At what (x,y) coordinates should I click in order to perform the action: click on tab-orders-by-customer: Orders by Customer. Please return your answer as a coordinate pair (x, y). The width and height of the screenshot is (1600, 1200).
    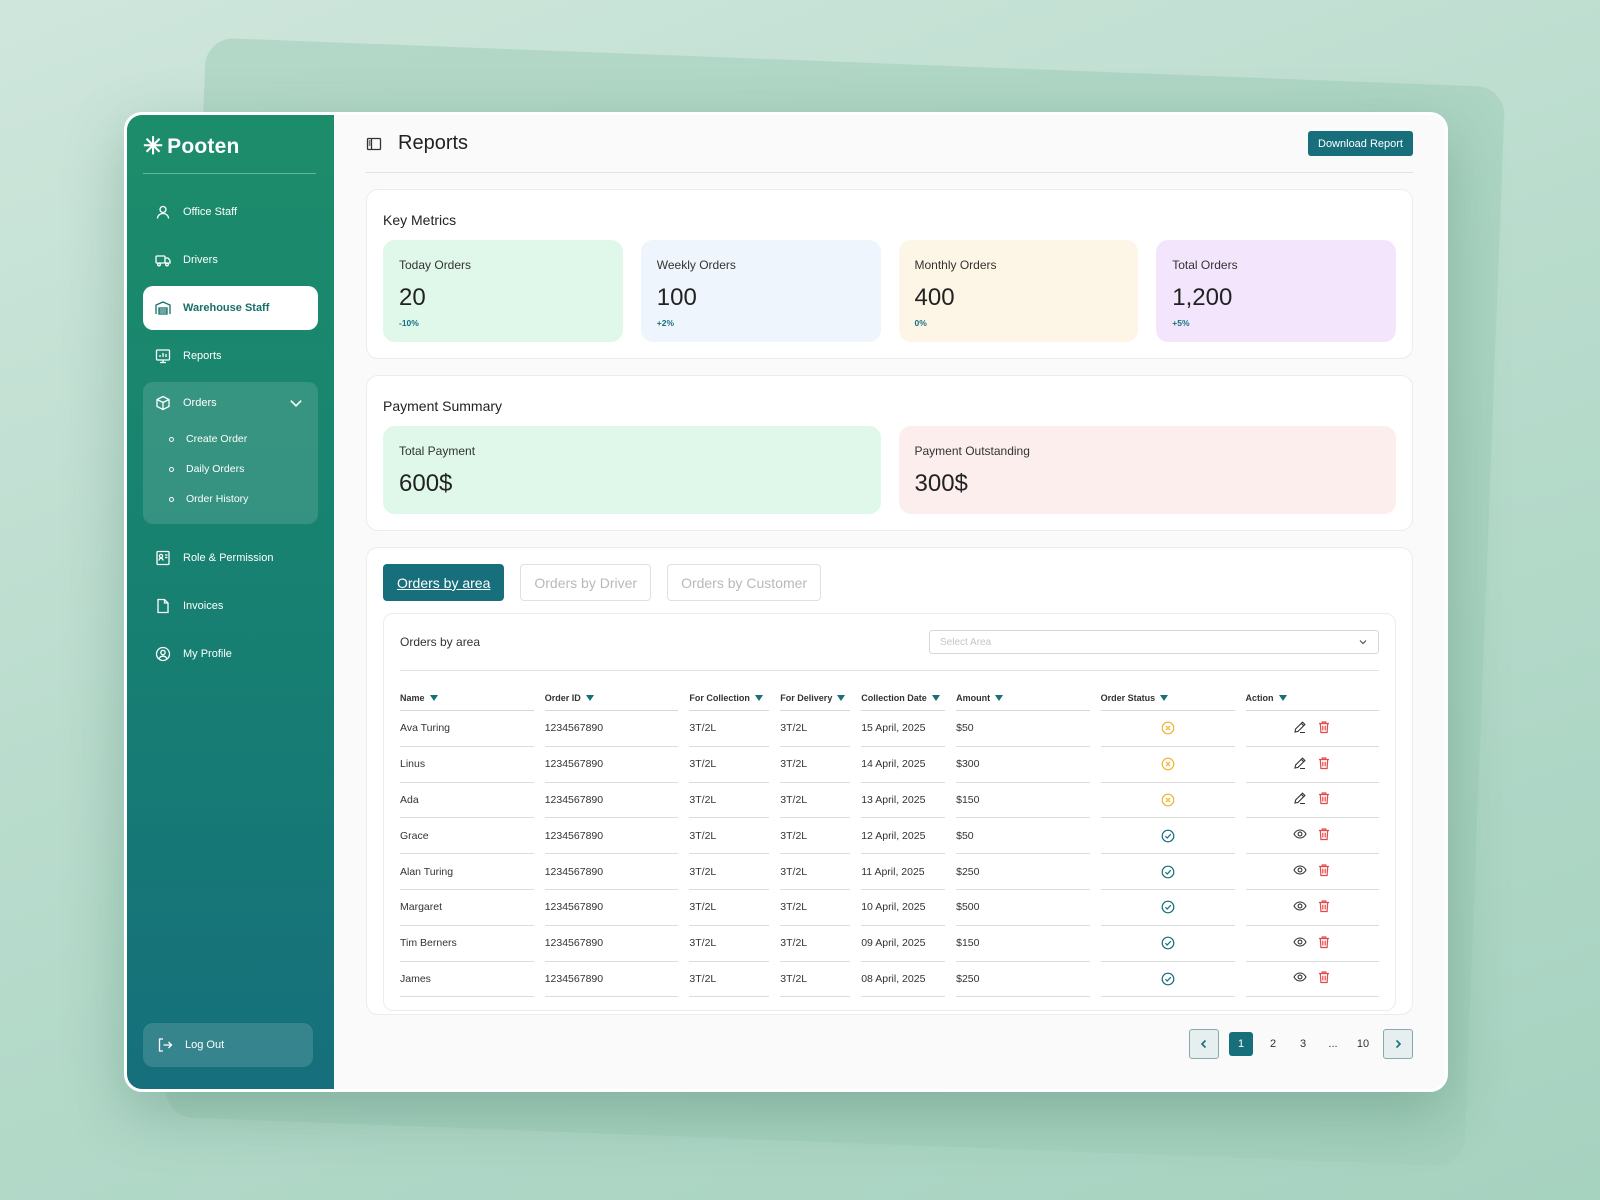
    Looking at the image, I should click on (744, 582).